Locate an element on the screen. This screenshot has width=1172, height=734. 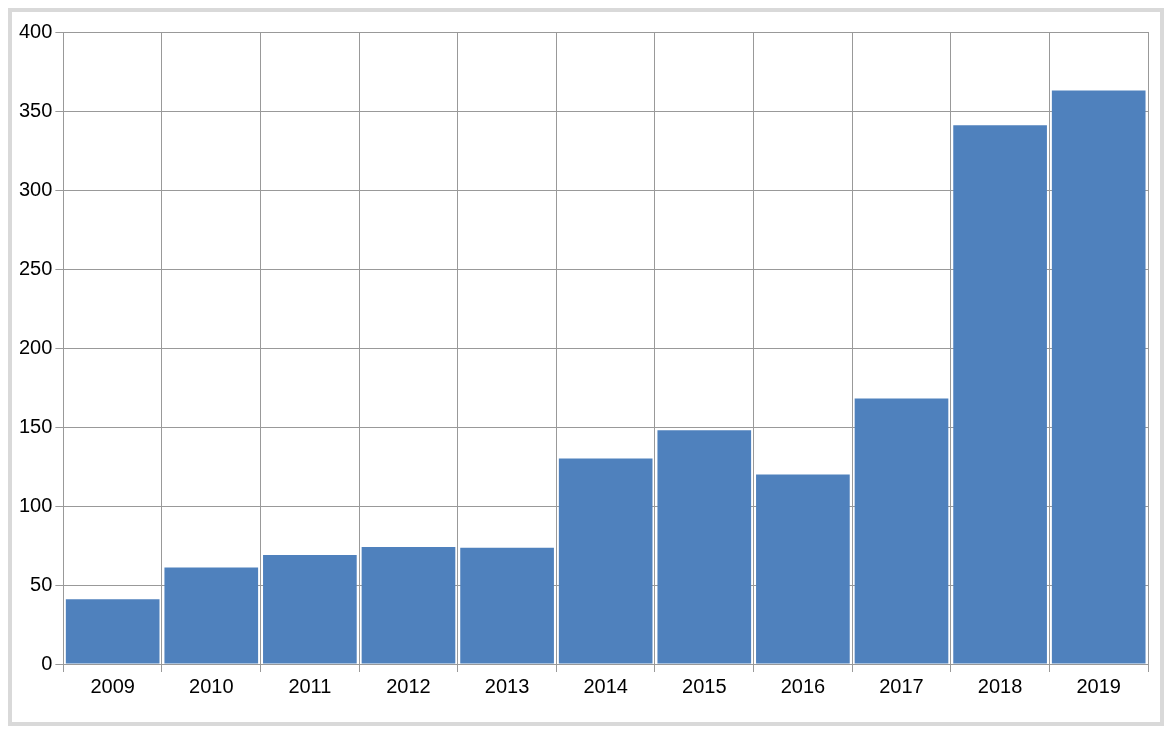
y-tick-label: 250 is located at coordinates (35, 267).